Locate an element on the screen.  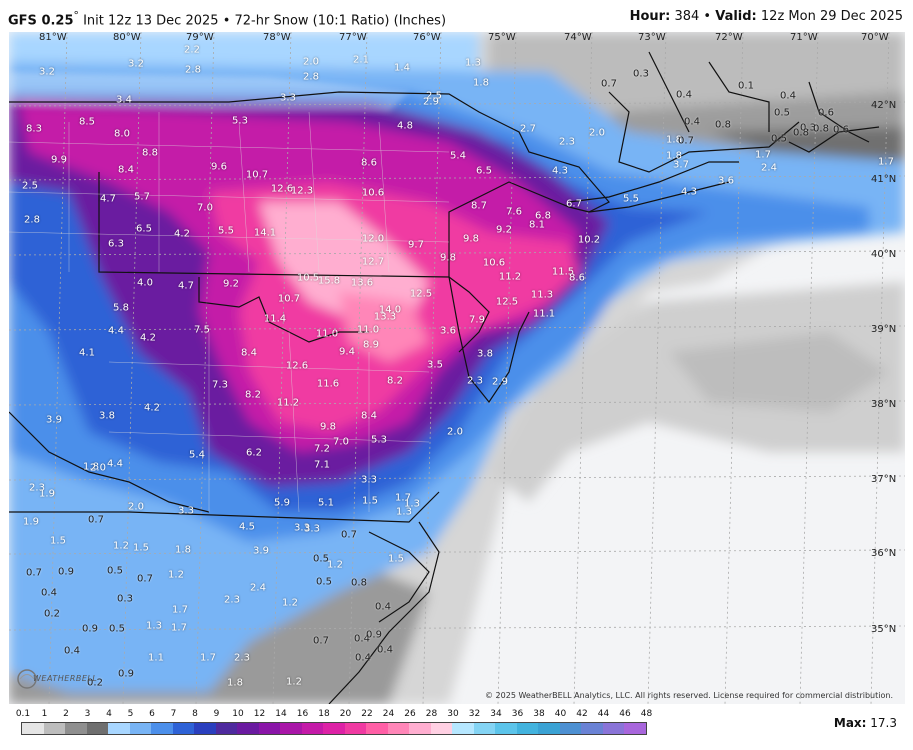
snow-value-label: 3.9 is located at coordinates (54, 420).